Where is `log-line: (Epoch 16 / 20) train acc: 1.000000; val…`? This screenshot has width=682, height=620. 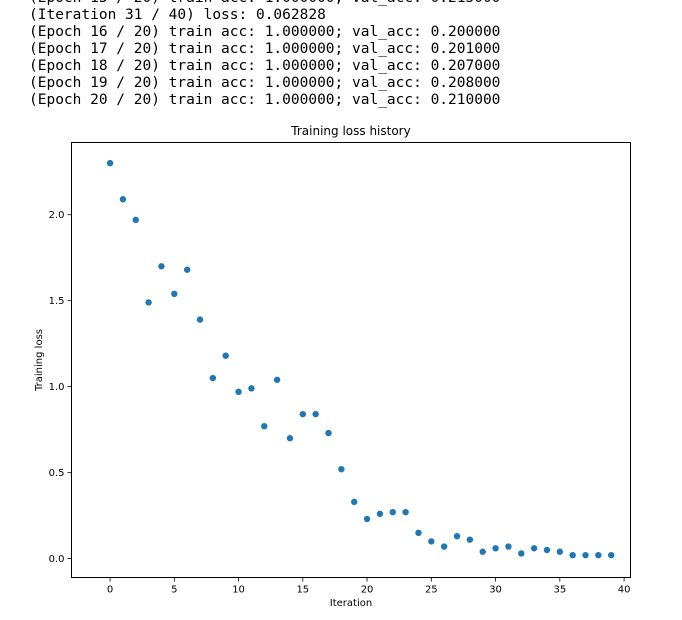 log-line: (Epoch 16 / 20) train acc: 1.000000; val… is located at coordinates (265, 32).